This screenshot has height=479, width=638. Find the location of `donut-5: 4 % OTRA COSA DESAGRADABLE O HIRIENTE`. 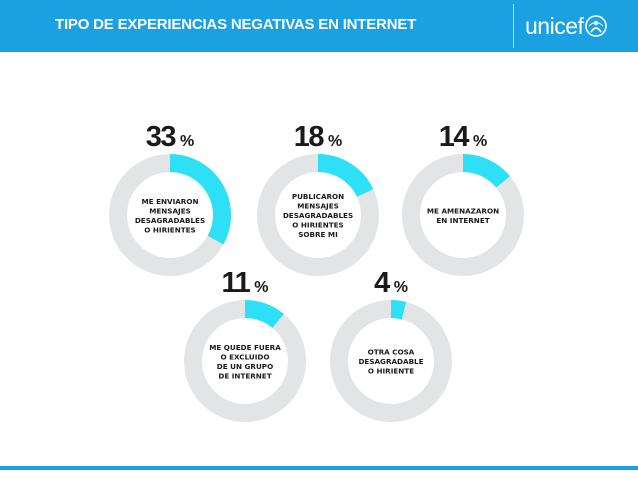

donut-5: 4 % OTRA COSA DESAGRADABLE O HIRIENTE is located at coordinates (391, 344).